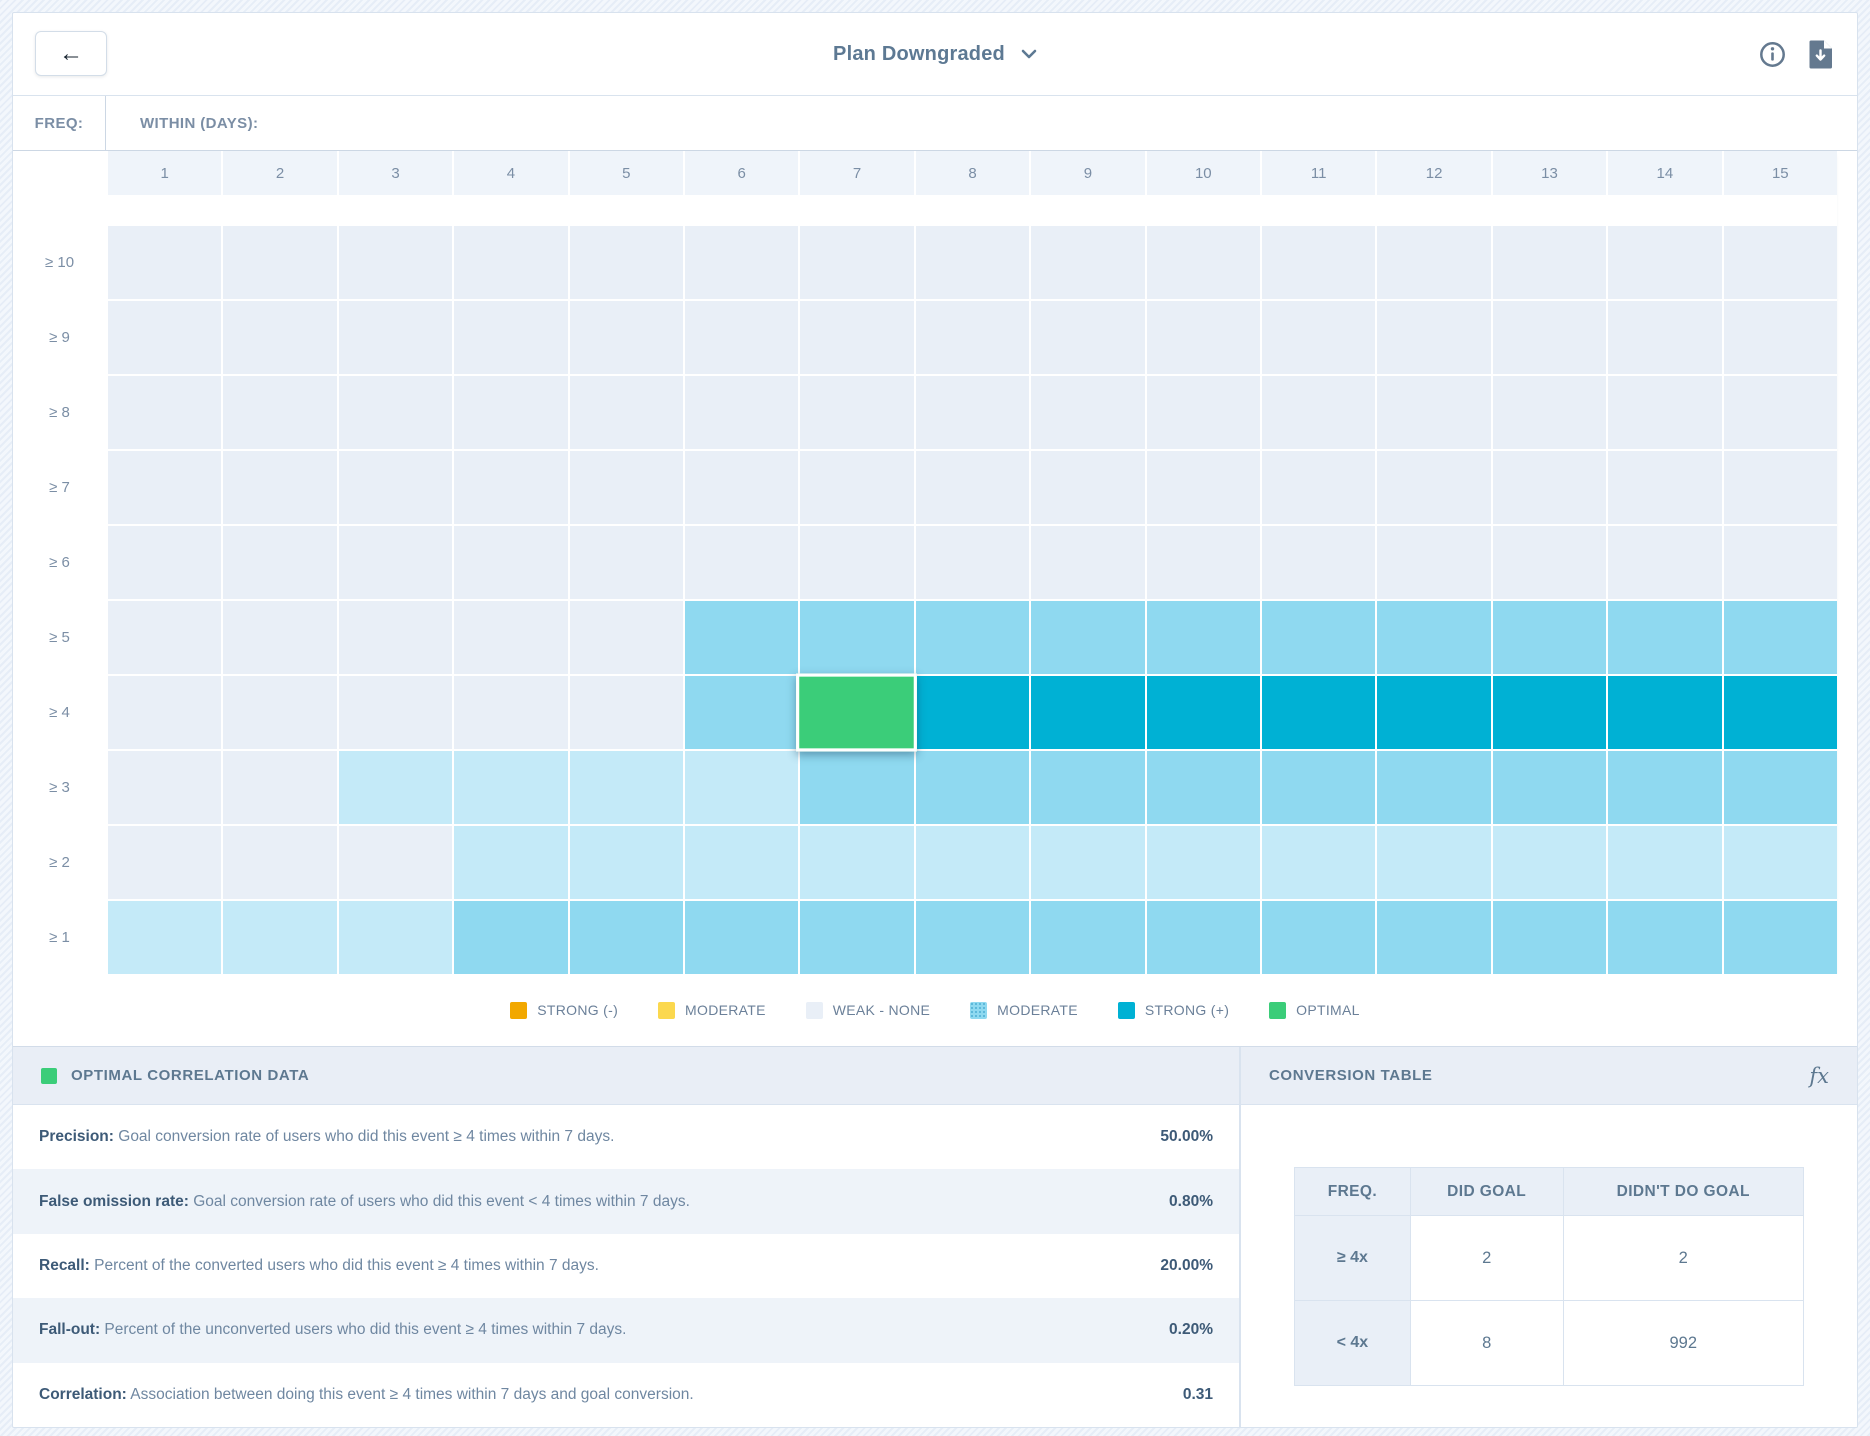 This screenshot has height=1436, width=1870. I want to click on back-button: ←, so click(71, 53).